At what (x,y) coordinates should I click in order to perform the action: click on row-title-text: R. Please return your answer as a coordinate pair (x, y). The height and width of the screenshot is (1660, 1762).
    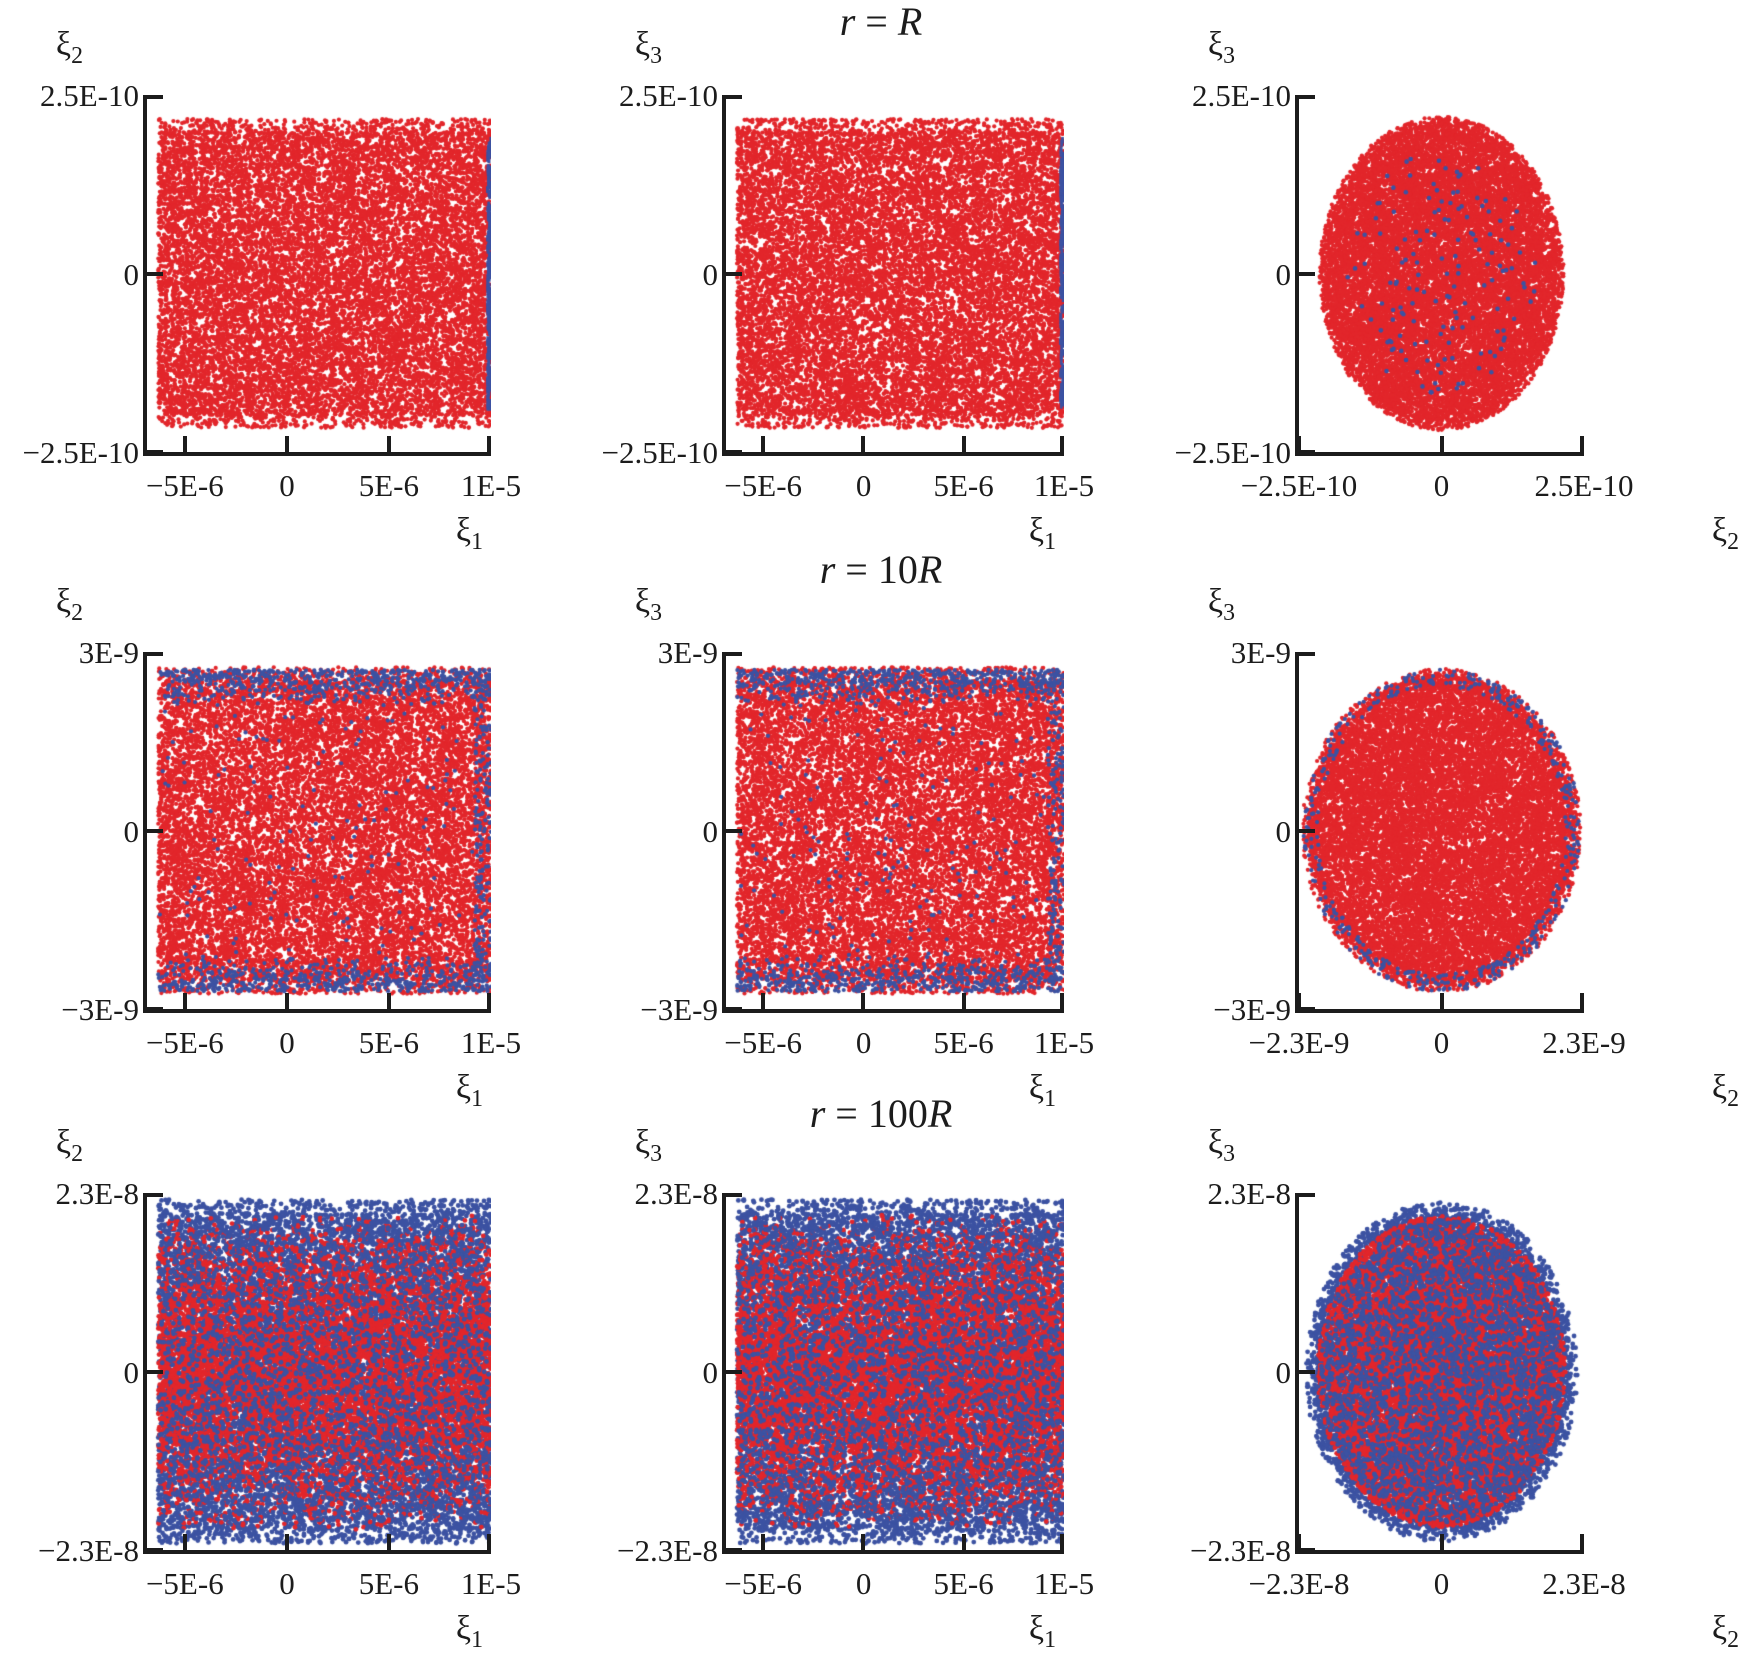
    Looking at the image, I should click on (930, 569).